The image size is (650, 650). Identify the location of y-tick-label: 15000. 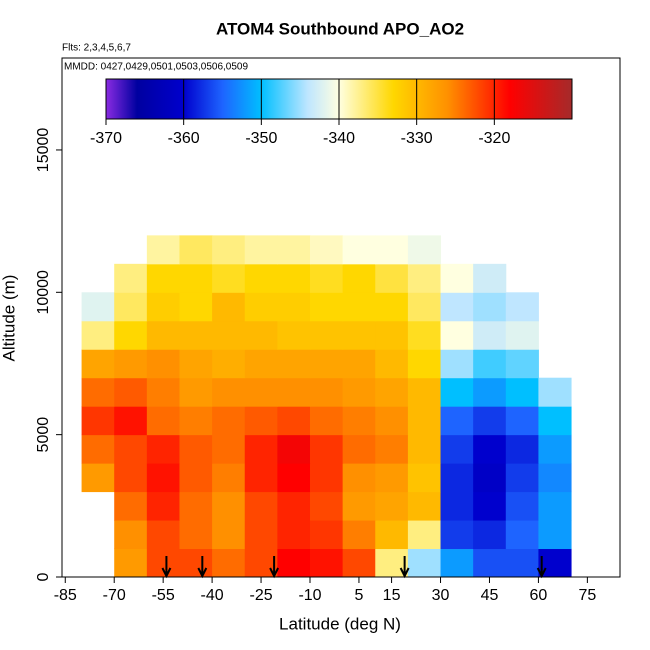
(43, 150).